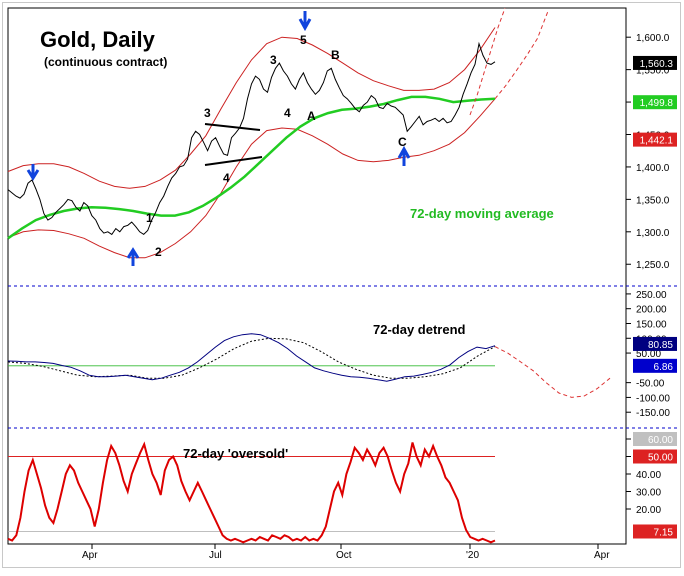 The width and height of the screenshot is (684, 576). I want to click on price-readout-text: 1,560.3, so click(657, 64).